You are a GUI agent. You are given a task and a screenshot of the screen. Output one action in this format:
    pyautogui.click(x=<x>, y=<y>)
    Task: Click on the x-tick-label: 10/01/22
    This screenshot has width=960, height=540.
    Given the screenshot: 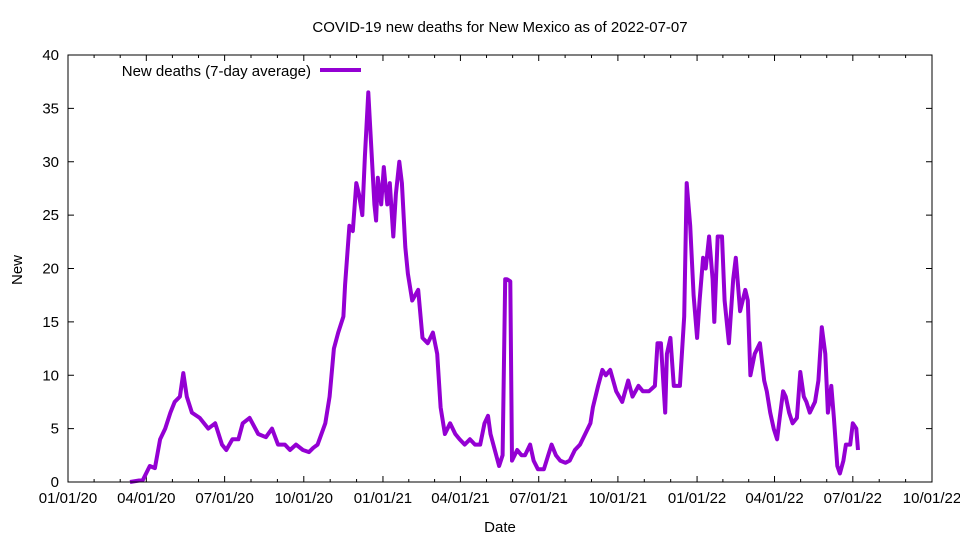 What is the action you would take?
    pyautogui.click(x=931, y=498)
    